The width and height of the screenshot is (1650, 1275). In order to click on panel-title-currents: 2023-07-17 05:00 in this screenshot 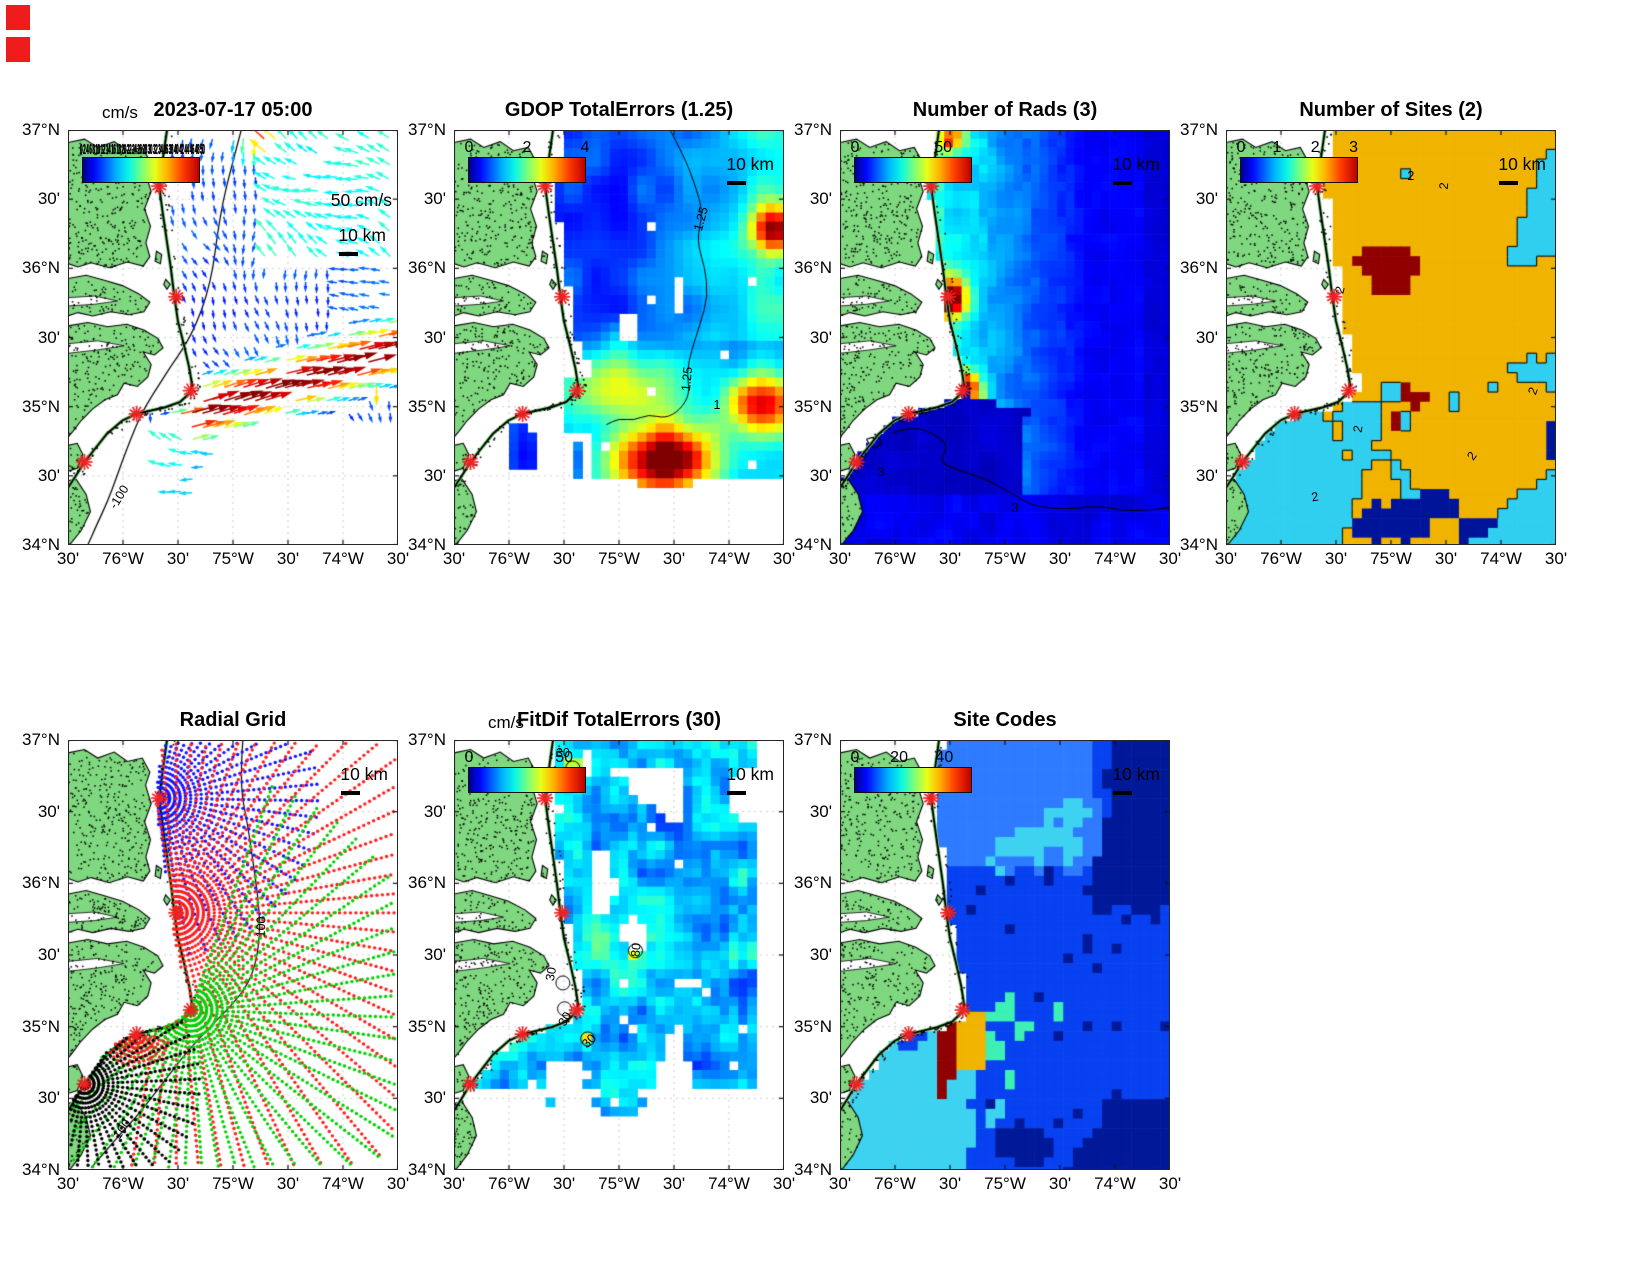, I will do `click(233, 110)`.